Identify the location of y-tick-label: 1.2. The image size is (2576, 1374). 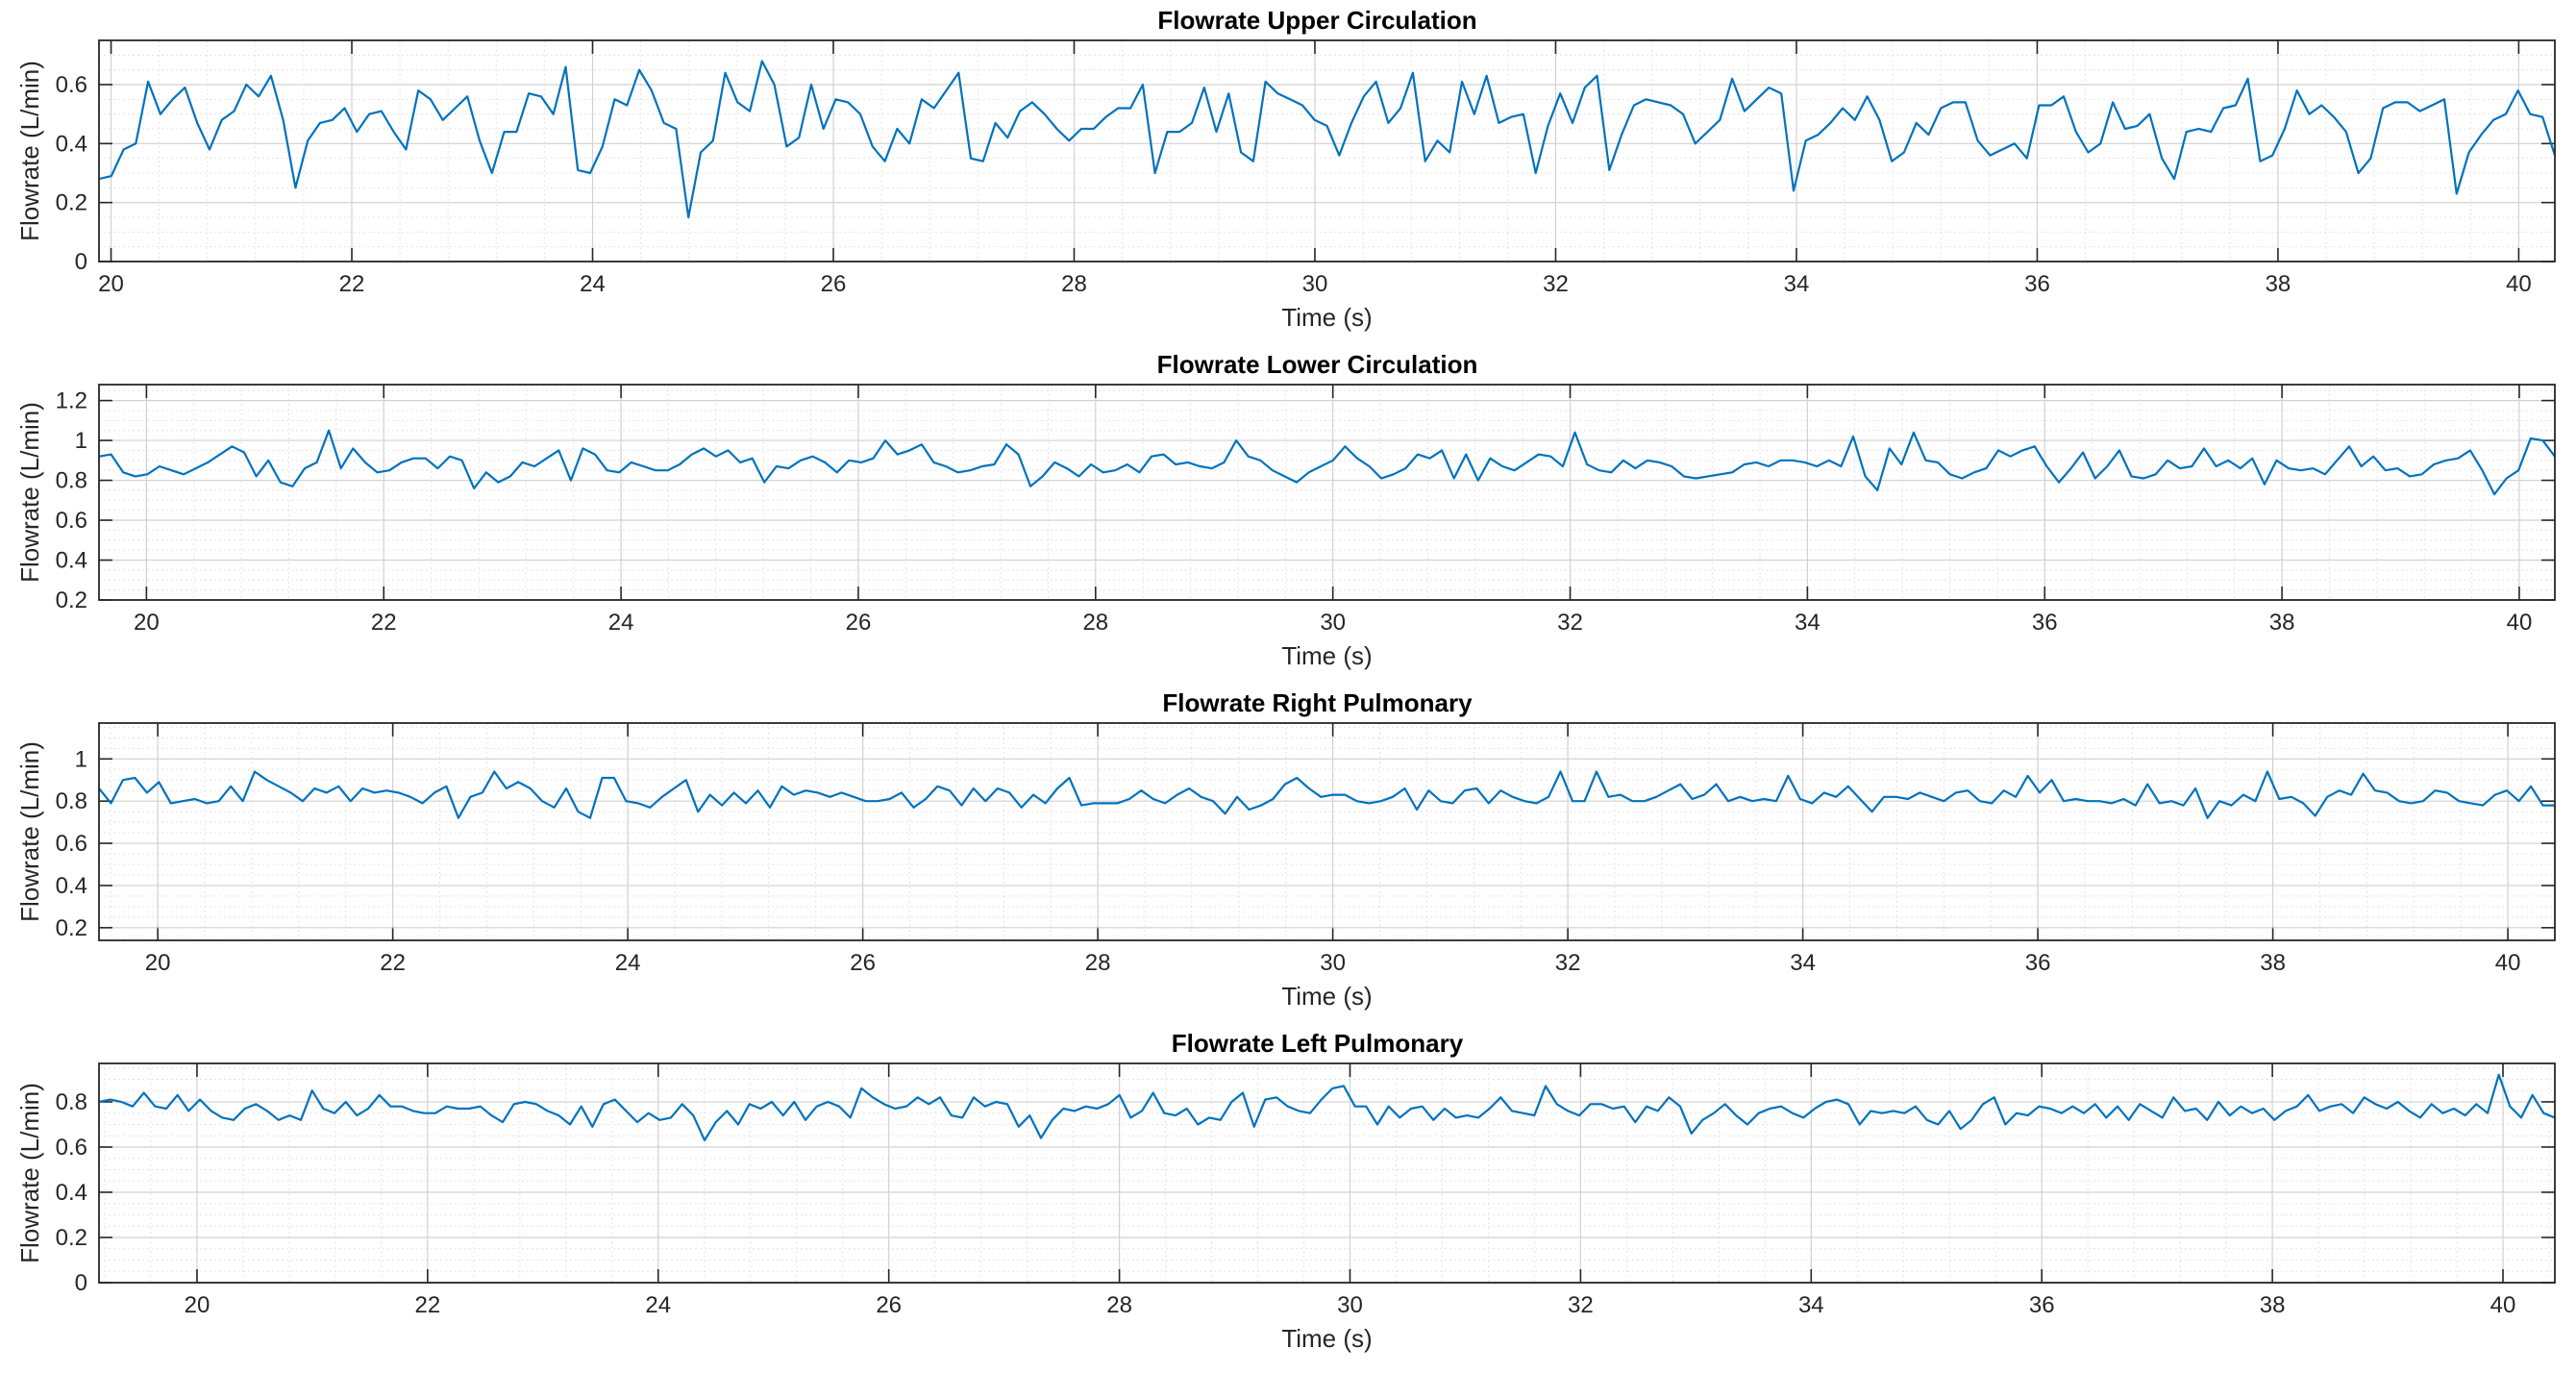
(72, 401).